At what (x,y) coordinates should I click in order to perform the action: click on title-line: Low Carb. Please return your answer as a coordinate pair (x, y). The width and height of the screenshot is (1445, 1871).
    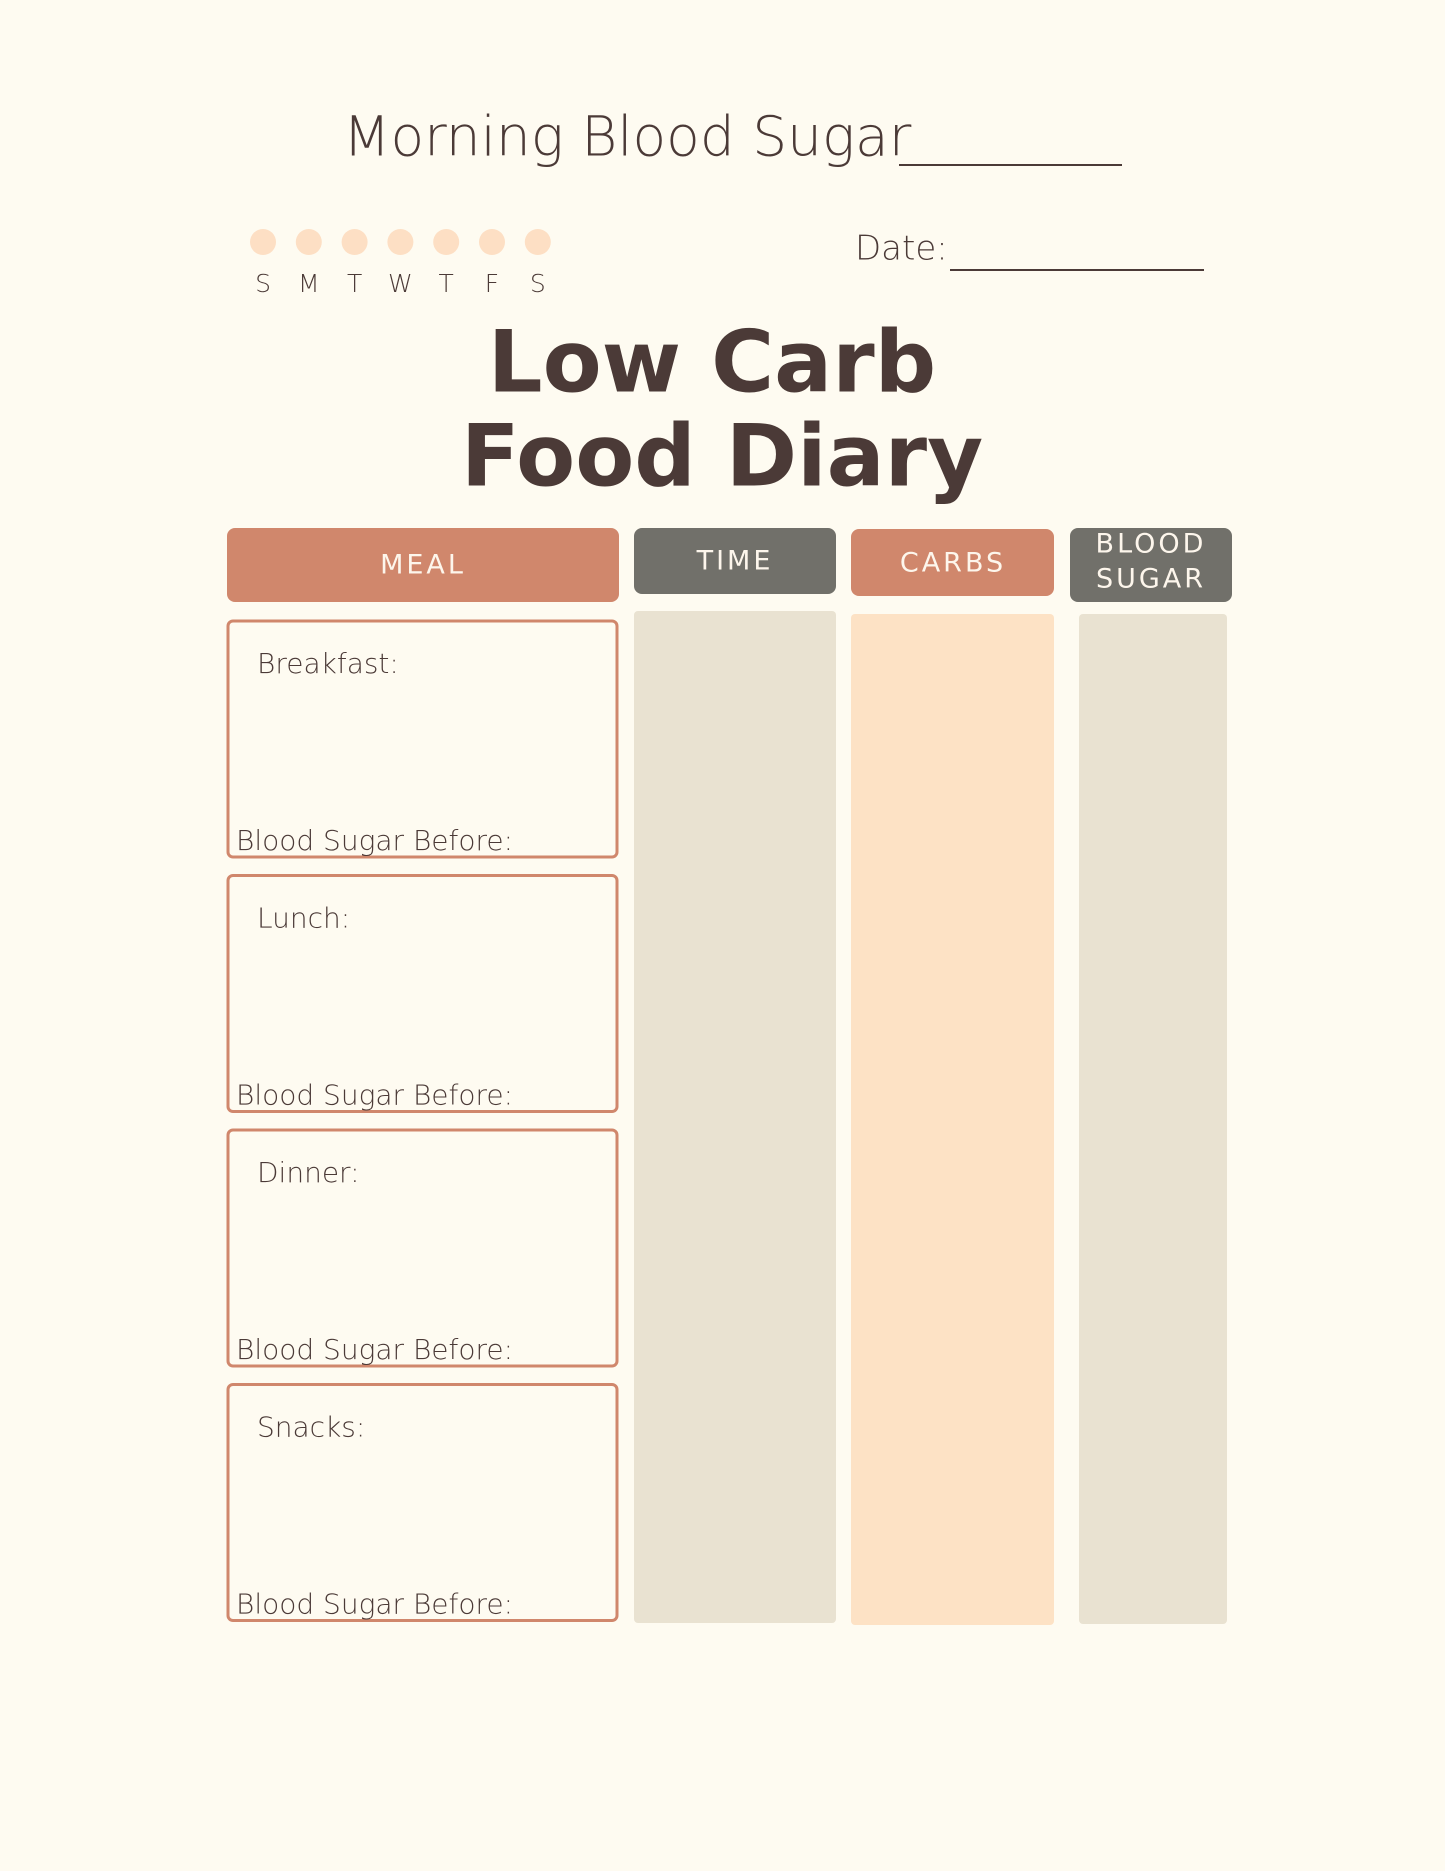
    Looking at the image, I should click on (712, 362).